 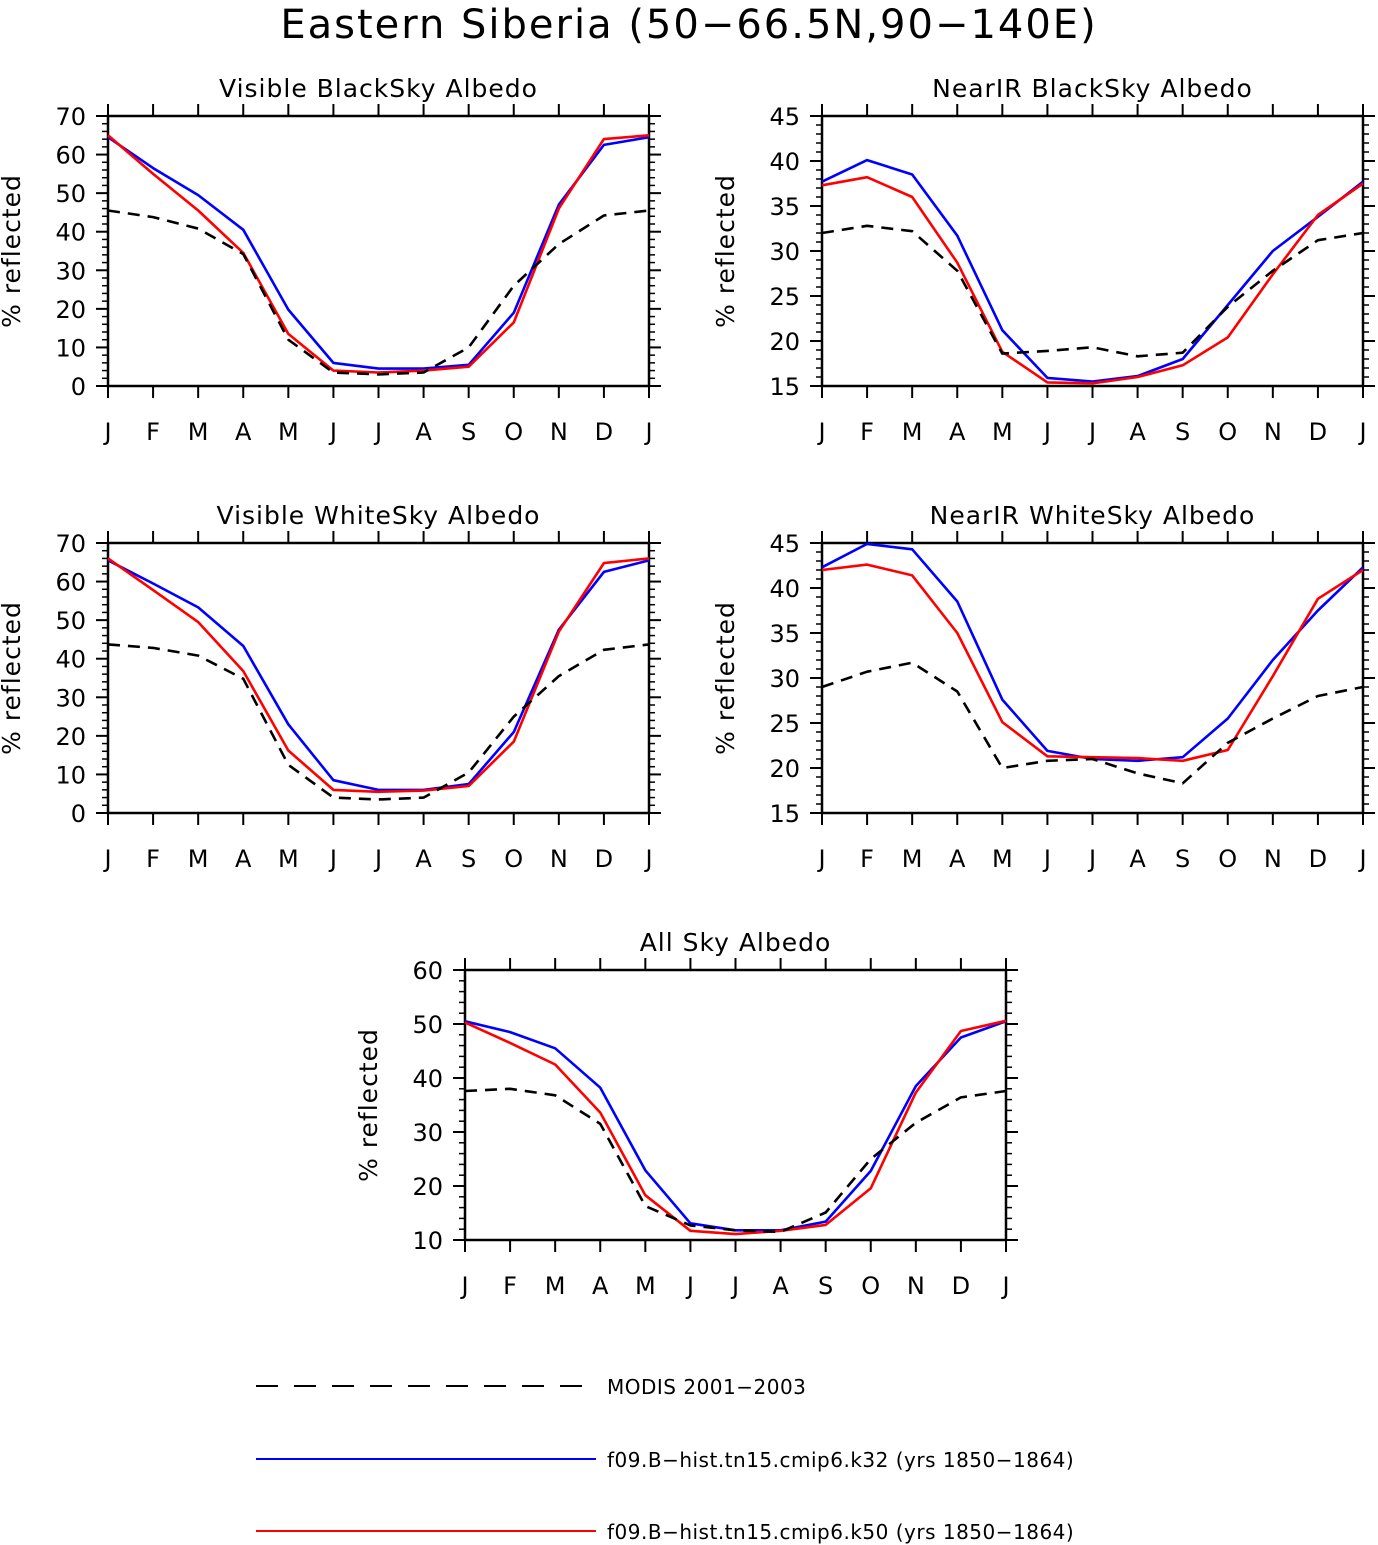 What do you see at coordinates (1273, 432) in the screenshot?
I see `x-tick-label: N` at bounding box center [1273, 432].